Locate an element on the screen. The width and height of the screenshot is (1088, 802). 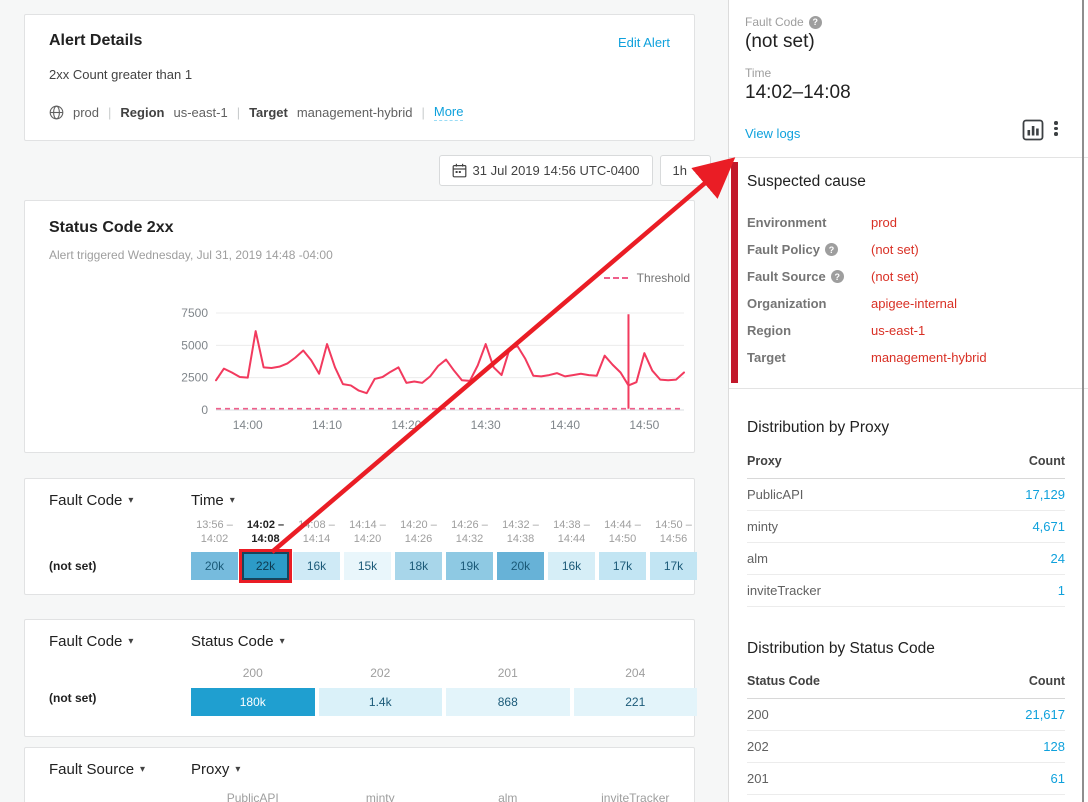
target-label: Target is located at coordinates (268, 112).